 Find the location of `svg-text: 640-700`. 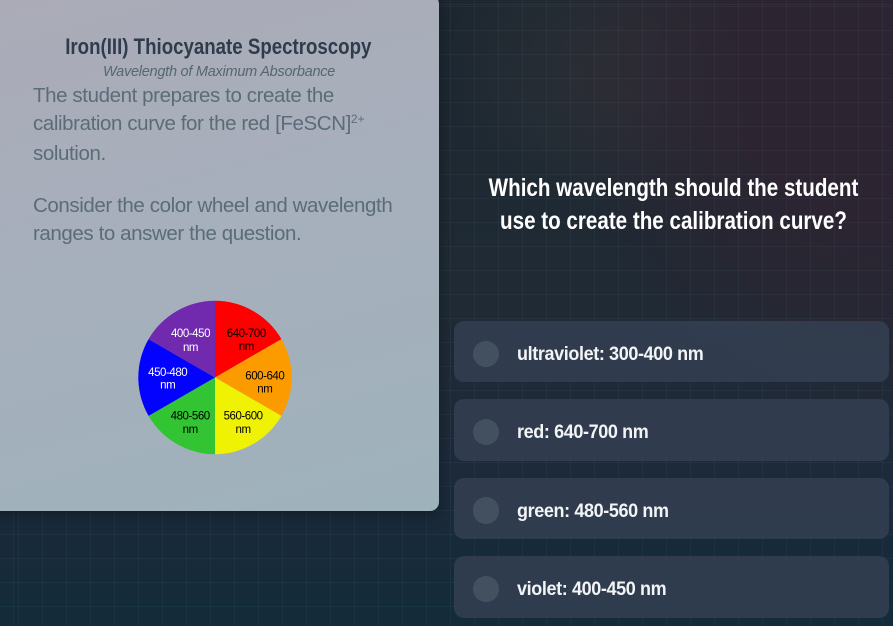

svg-text: 640-700 is located at coordinates (246, 334).